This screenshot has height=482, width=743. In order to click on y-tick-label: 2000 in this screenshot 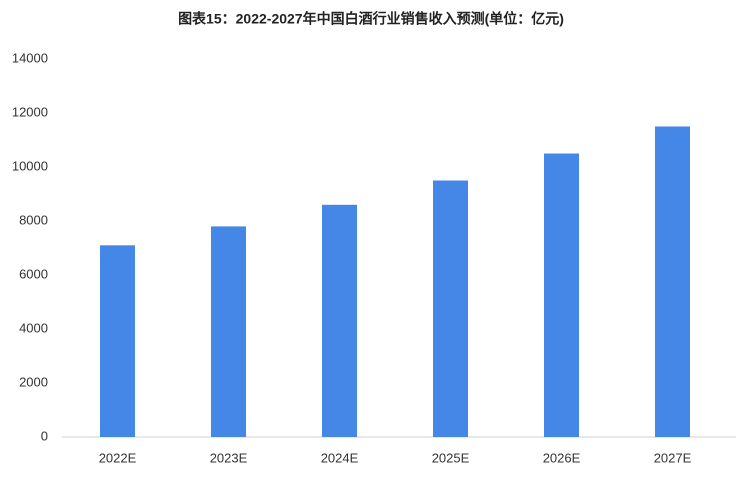, I will do `click(33, 381)`.